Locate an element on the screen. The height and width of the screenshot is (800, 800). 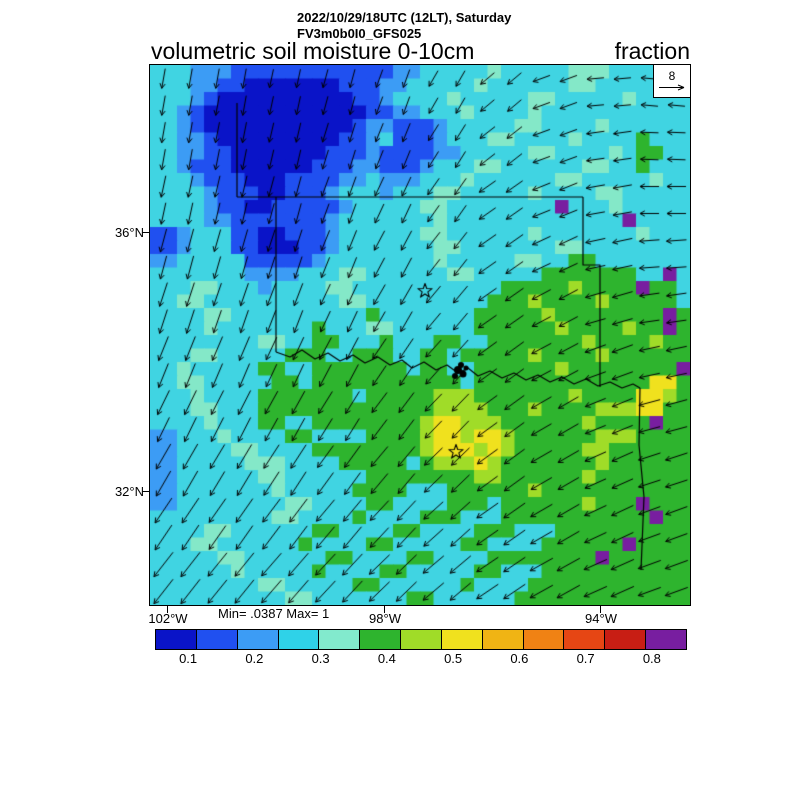
colorbar-tick-label: 0.7 is located at coordinates (585, 658).